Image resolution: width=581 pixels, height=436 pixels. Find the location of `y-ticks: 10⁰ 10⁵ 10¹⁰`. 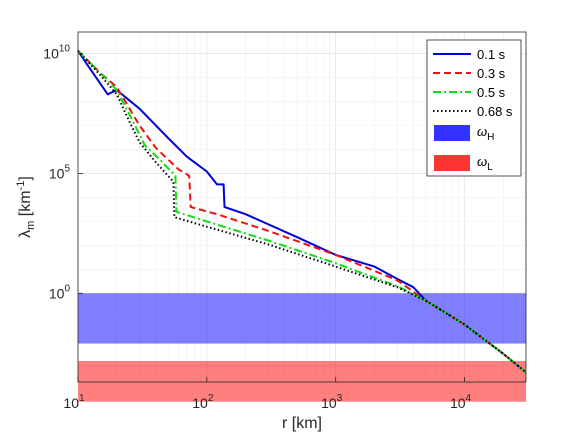

y-ticks: 10⁰ 10⁵ 10¹⁰ is located at coordinates (63, 172).